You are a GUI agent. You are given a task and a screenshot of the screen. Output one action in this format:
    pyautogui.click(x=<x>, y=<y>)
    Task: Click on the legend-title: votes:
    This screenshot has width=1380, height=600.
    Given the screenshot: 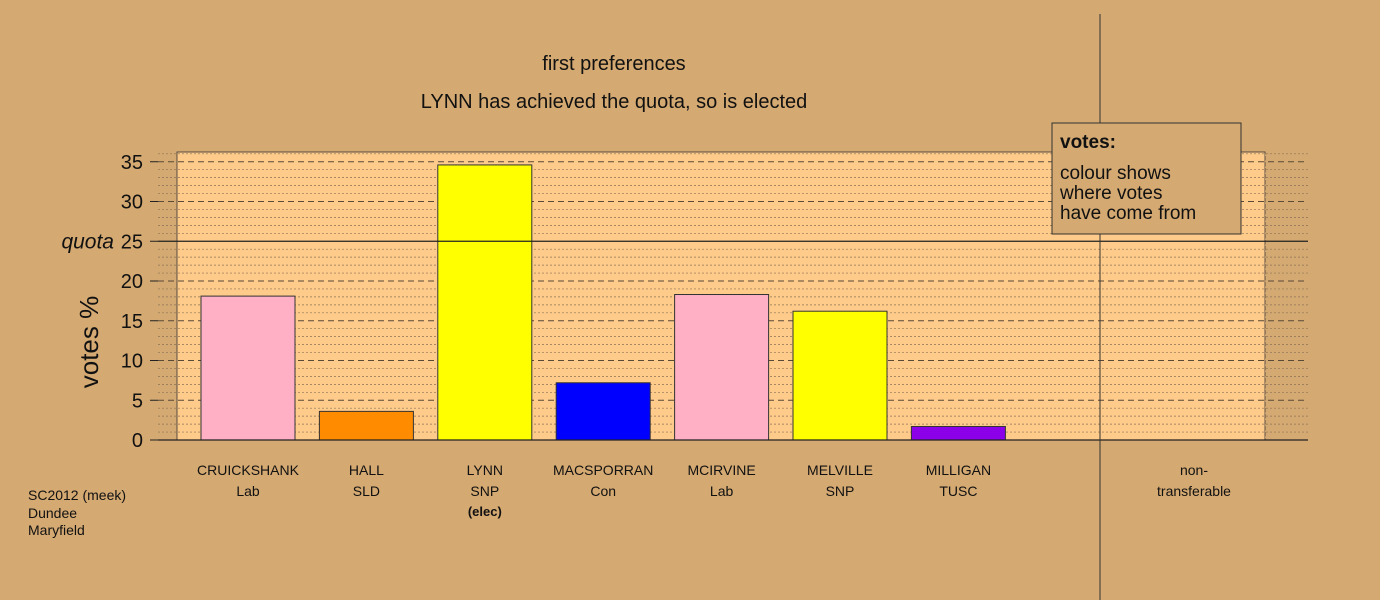 What is the action you would take?
    pyautogui.click(x=1088, y=142)
    